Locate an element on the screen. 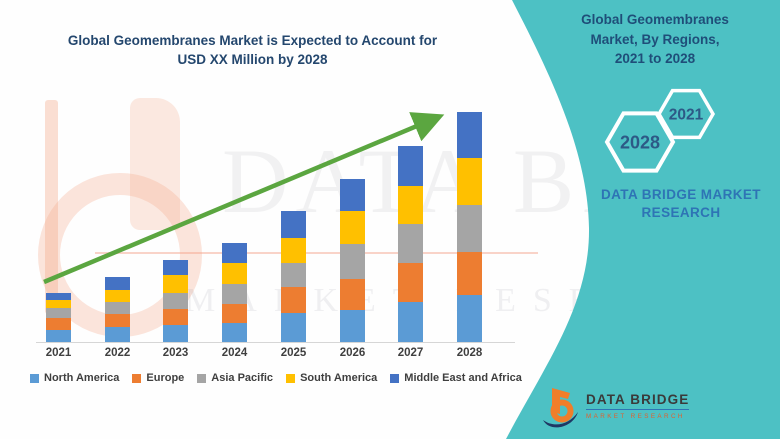  x-axis-label-2026: 2026 is located at coordinates (352, 353).